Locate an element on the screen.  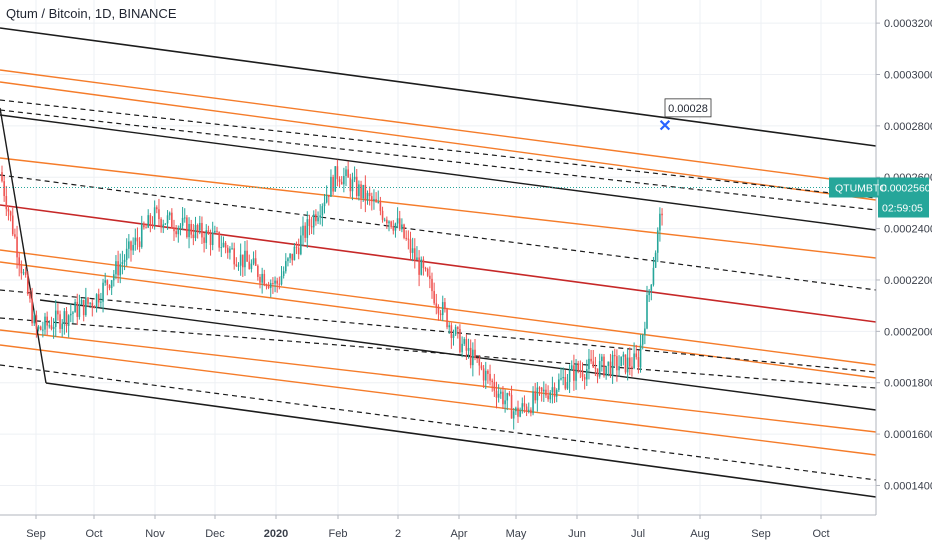
x-tick-label: Oct is located at coordinates (93, 534).